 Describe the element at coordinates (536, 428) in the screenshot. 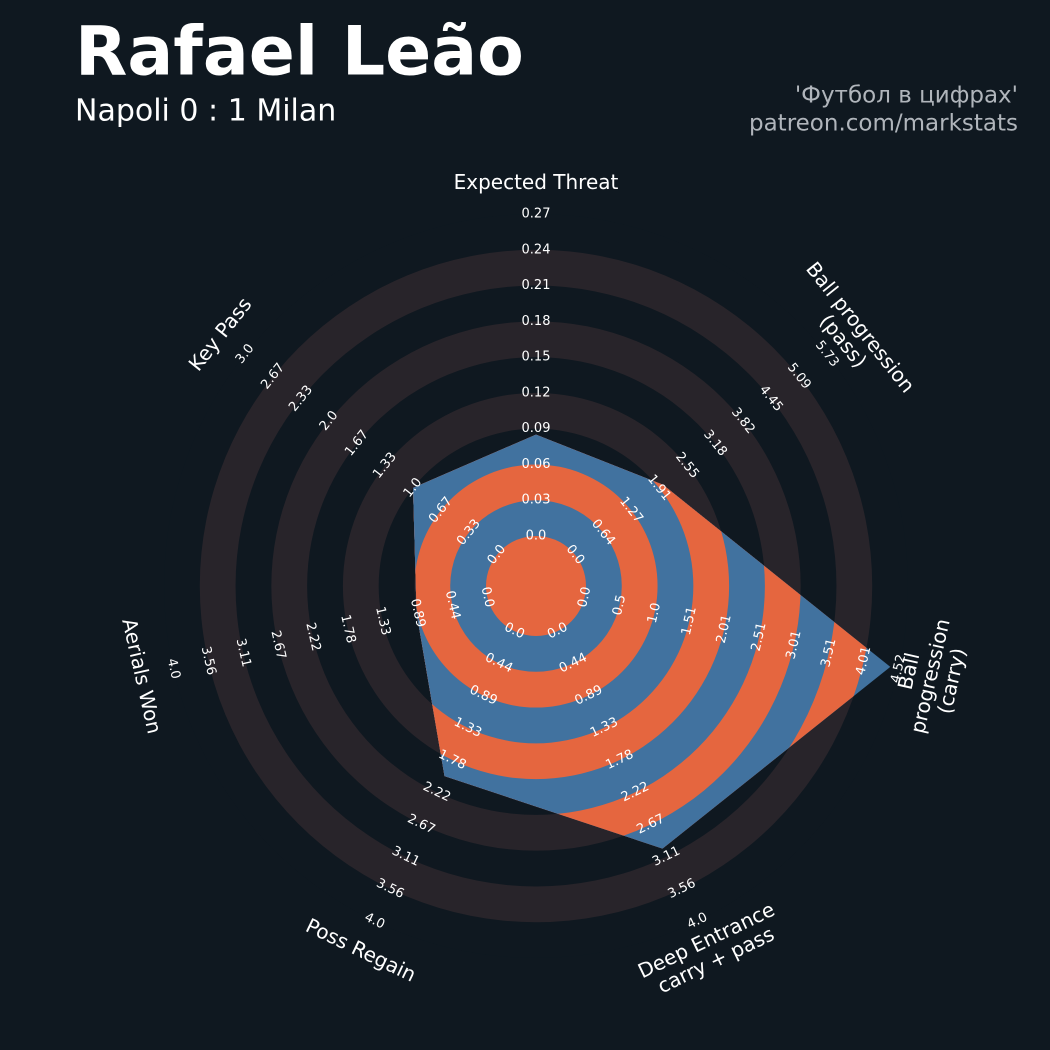

I see `tick-label: 0.09` at that location.